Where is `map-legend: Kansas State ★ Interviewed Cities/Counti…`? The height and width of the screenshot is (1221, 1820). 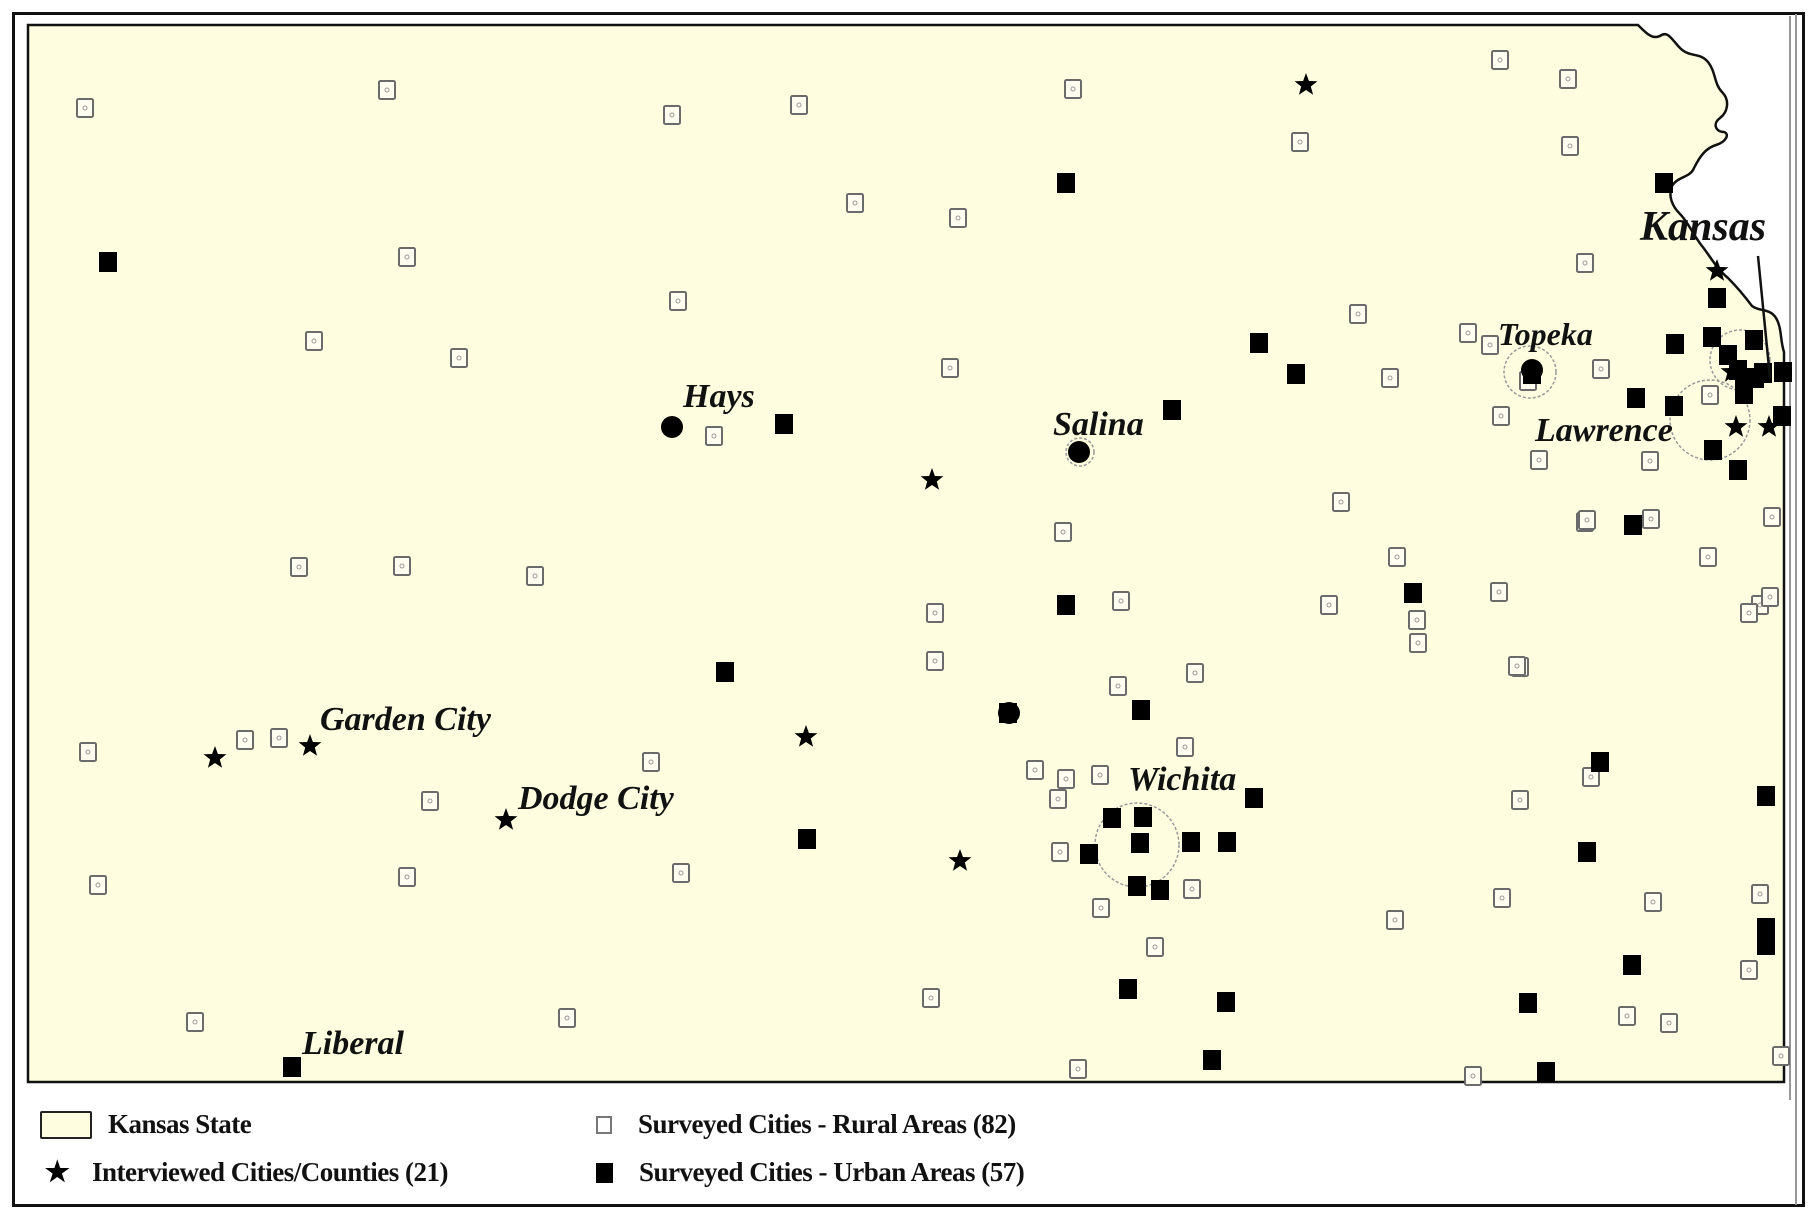 map-legend: Kansas State ★ Interviewed Cities/Counti… is located at coordinates (630, 1155).